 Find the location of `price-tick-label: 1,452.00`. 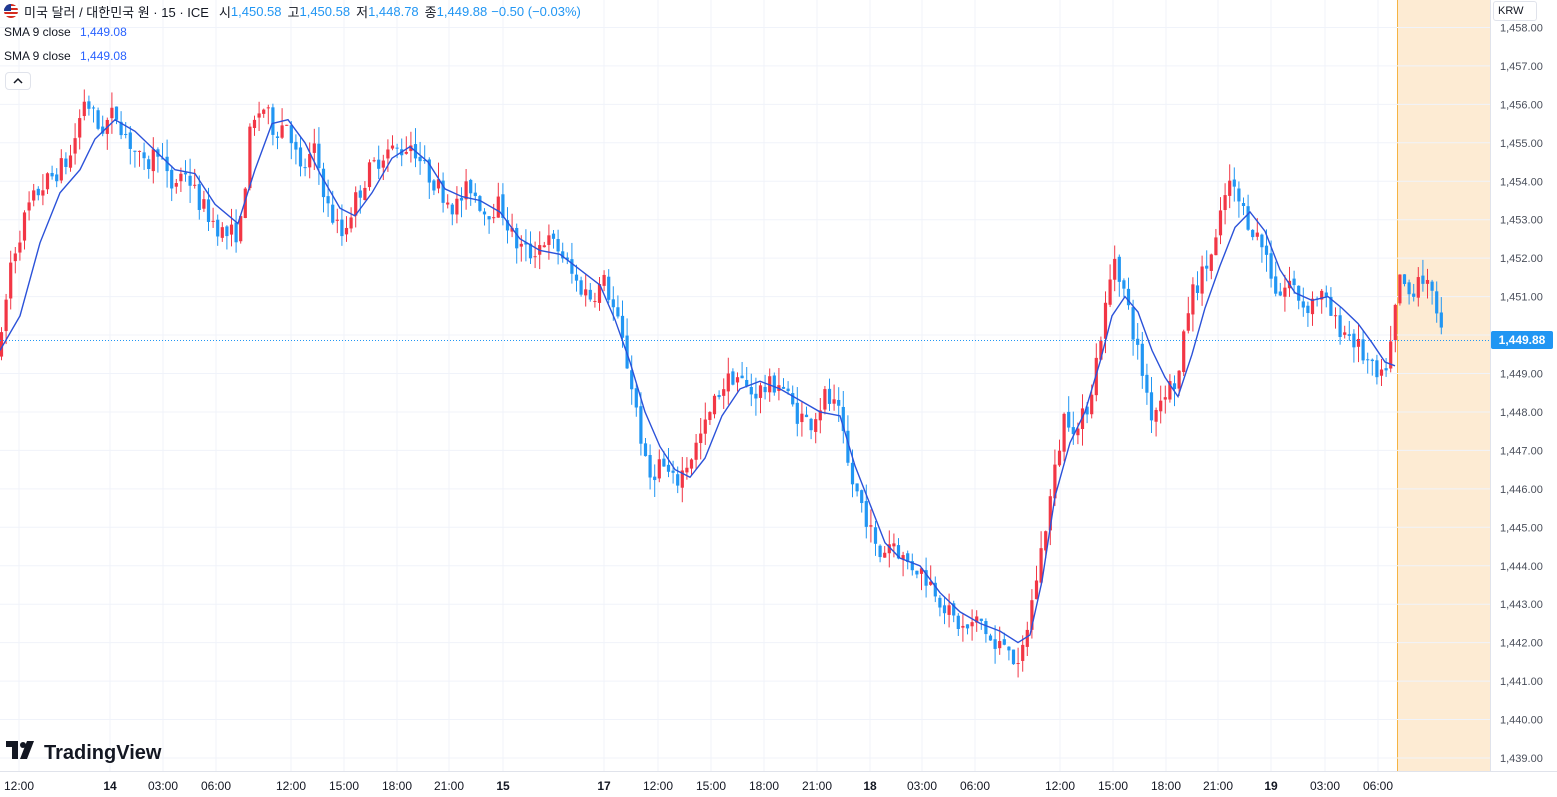

price-tick-label: 1,452.00 is located at coordinates (1521, 259).